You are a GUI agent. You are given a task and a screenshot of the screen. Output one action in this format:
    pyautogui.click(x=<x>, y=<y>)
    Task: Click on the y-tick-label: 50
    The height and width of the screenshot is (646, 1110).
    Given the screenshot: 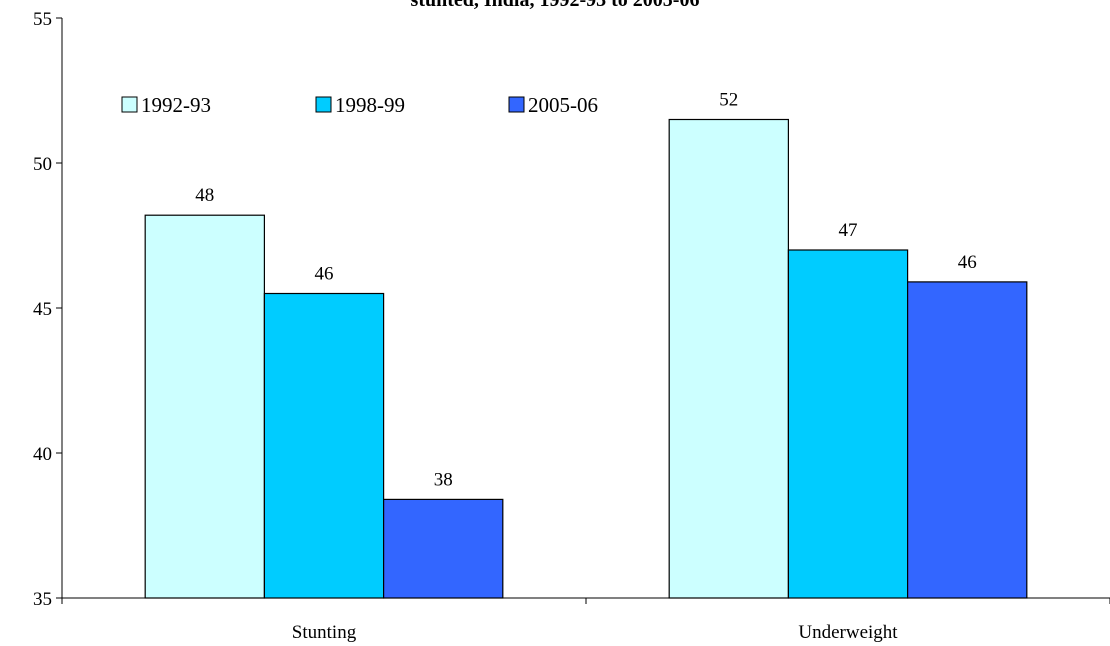 What is the action you would take?
    pyautogui.click(x=42, y=164)
    